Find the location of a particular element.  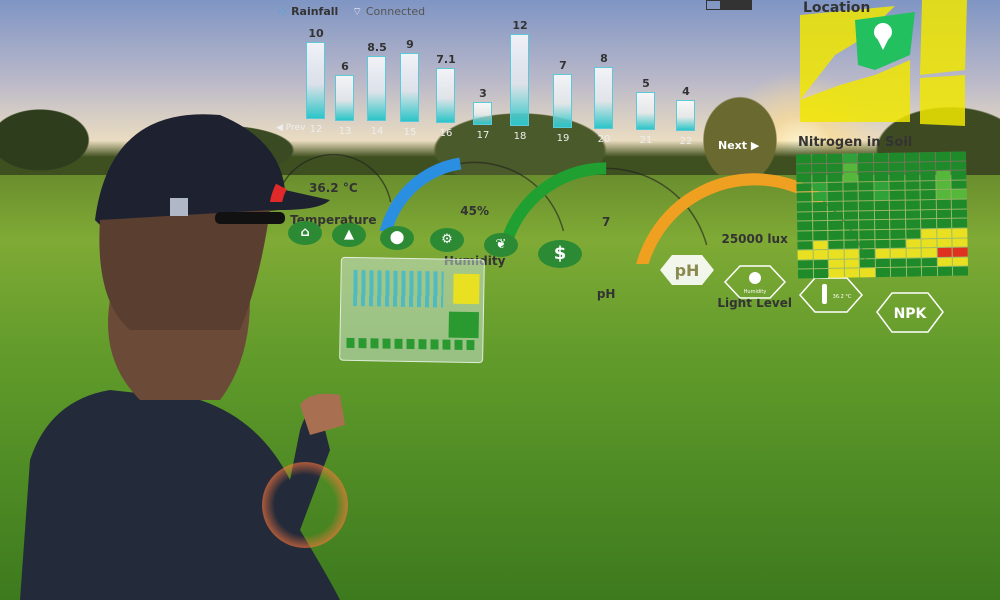

location-title: Location is located at coordinates (837, 8).